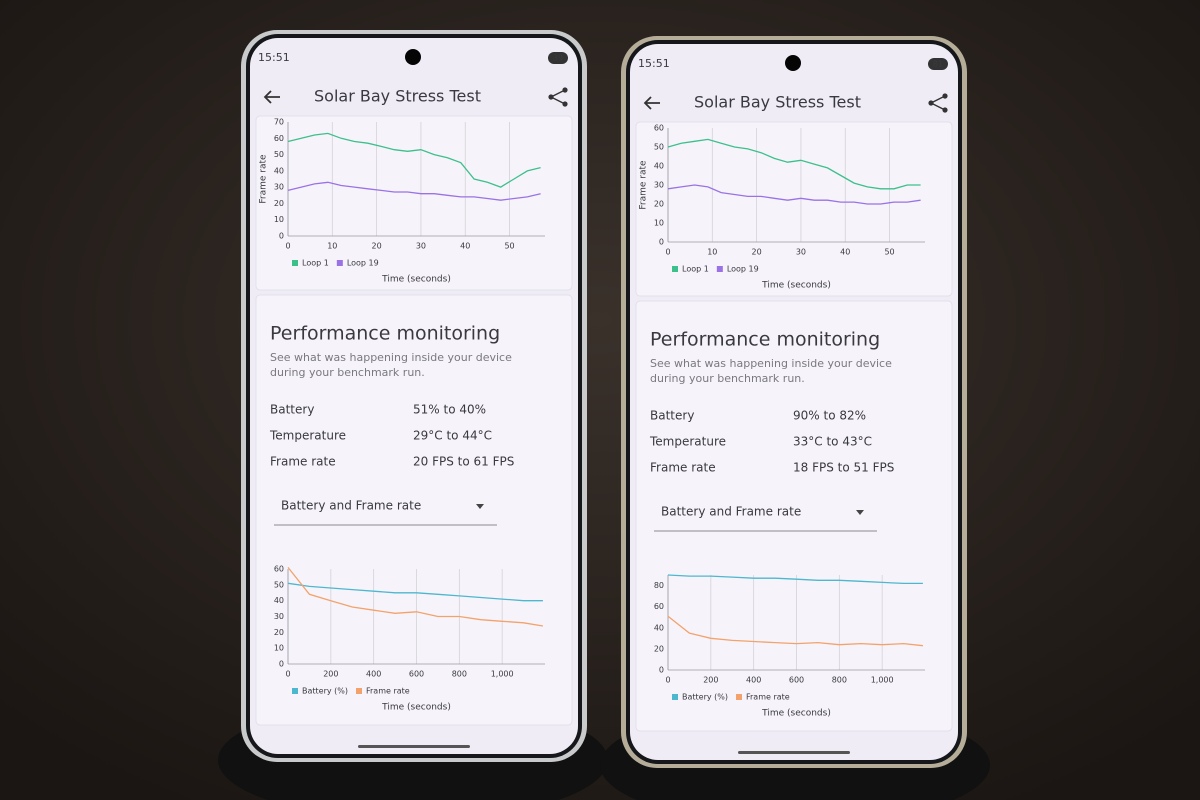 This screenshot has height=800, width=1200. I want to click on row-value: 29°C to 44°C, so click(452, 436).